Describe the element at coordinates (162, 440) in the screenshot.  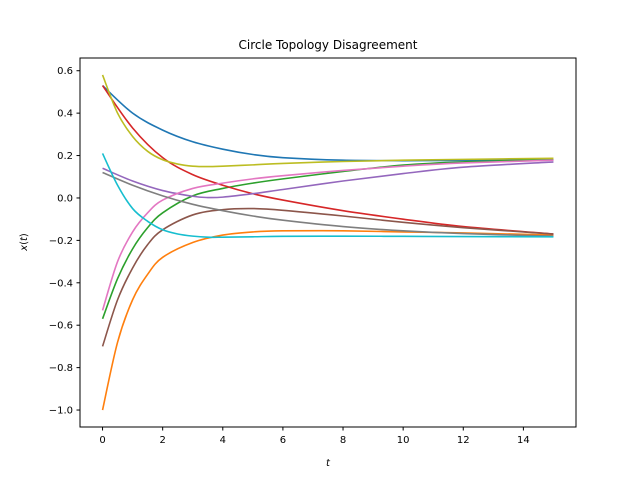
I see `x-tick-label: 2` at that location.